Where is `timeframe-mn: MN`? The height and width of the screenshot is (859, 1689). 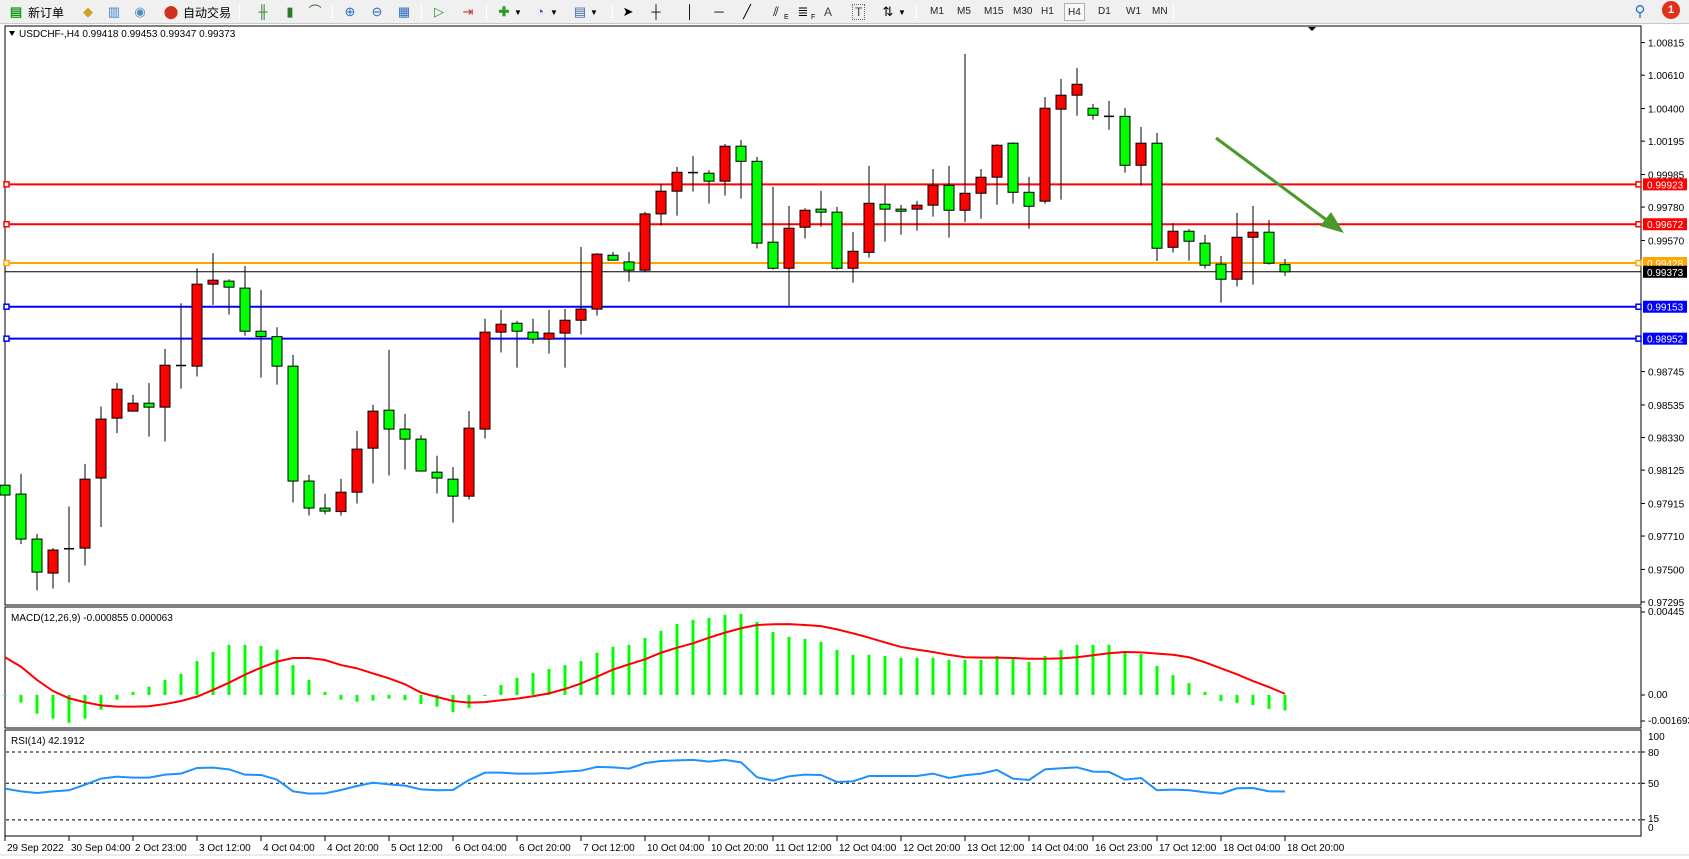 timeframe-mn: MN is located at coordinates (1160, 11).